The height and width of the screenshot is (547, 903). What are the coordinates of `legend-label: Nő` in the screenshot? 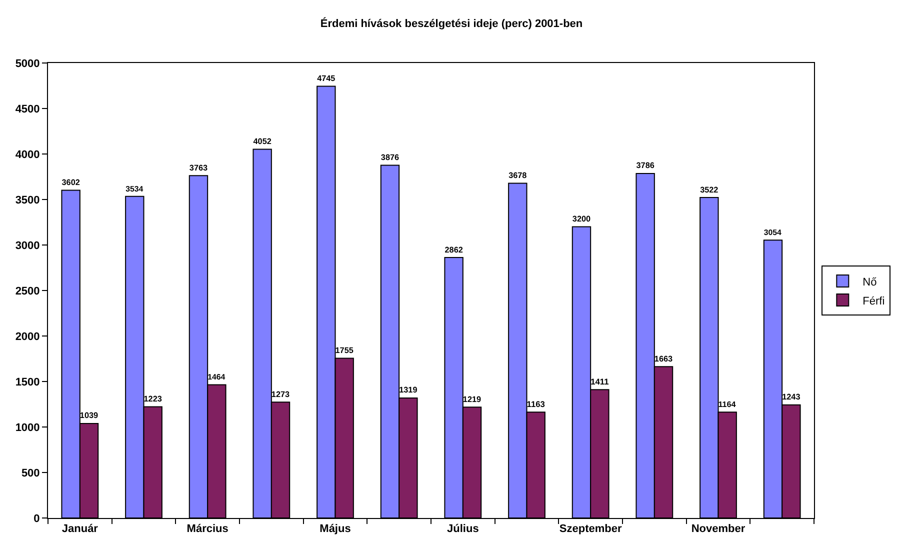 It's located at (869, 282).